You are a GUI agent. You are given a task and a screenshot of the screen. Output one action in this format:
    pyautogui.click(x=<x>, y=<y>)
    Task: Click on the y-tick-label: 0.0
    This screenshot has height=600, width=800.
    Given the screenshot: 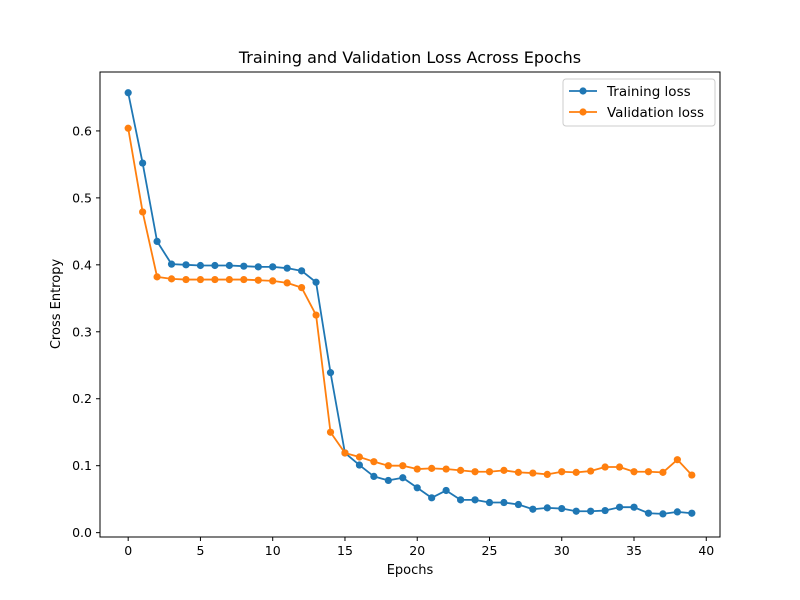 What is the action you would take?
    pyautogui.click(x=82, y=532)
    